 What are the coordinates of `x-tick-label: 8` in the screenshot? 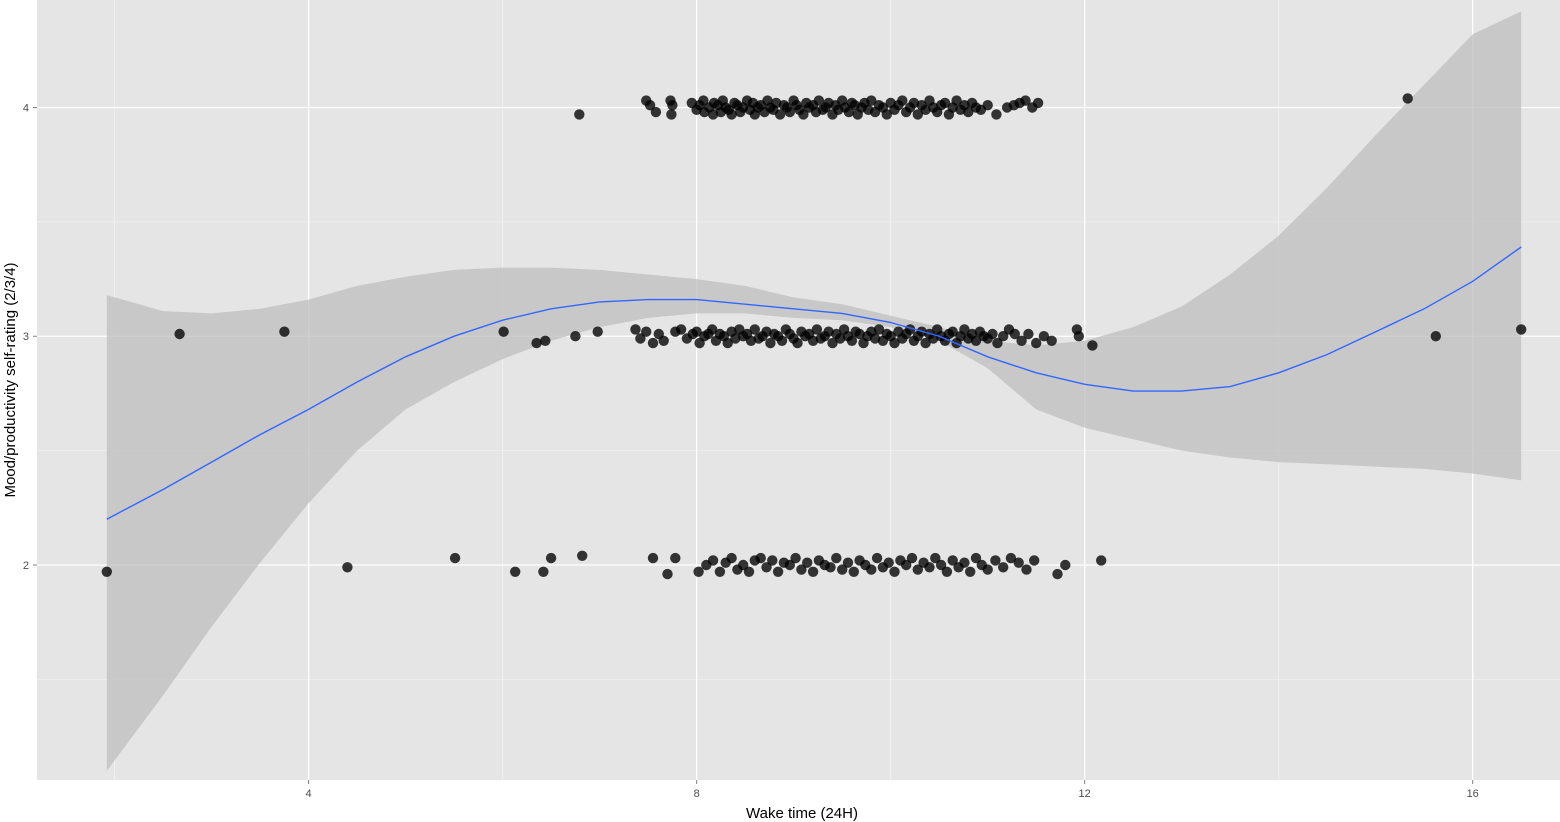 It's located at (697, 794).